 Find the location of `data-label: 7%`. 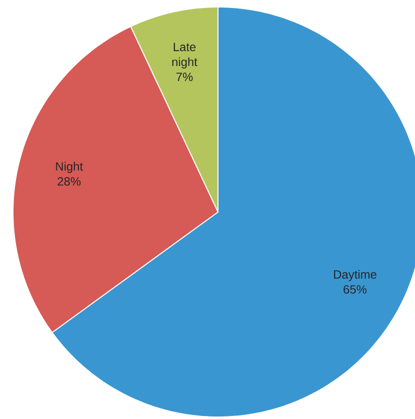

data-label: 7% is located at coordinates (184, 77).